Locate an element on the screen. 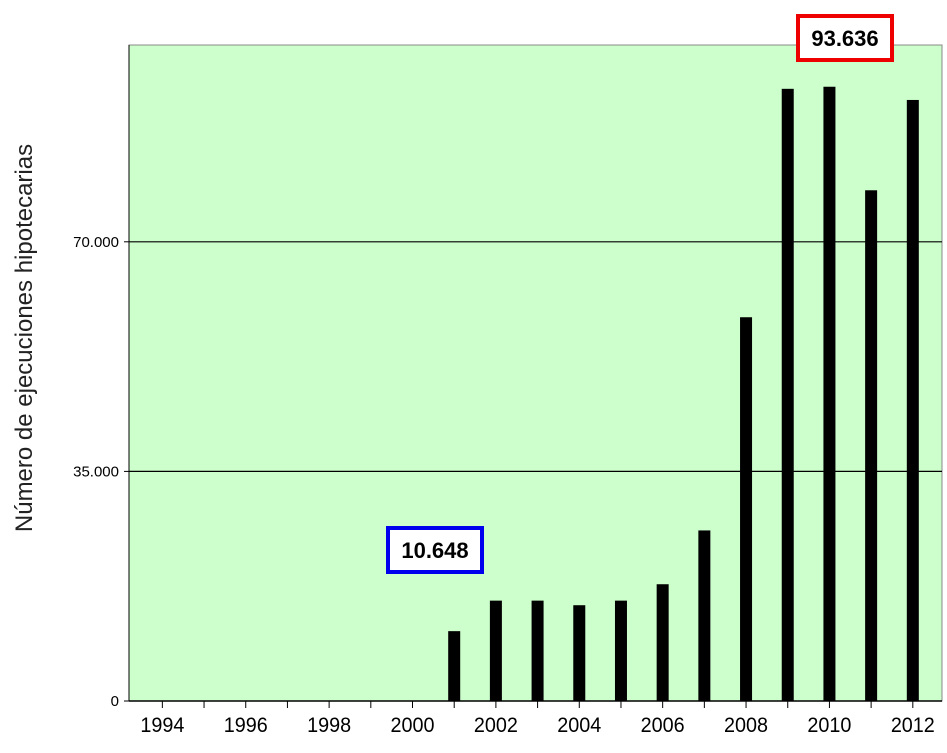 The height and width of the screenshot is (753, 947). x-tick-label: 2008 is located at coordinates (746, 725).